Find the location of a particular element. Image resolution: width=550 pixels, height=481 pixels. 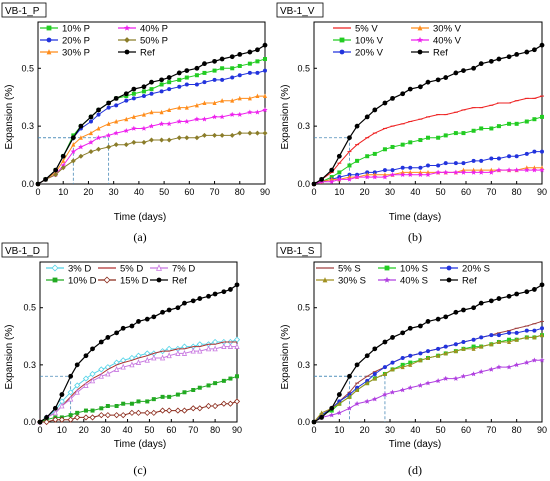

legend-label: 10% V is located at coordinates (369, 41).